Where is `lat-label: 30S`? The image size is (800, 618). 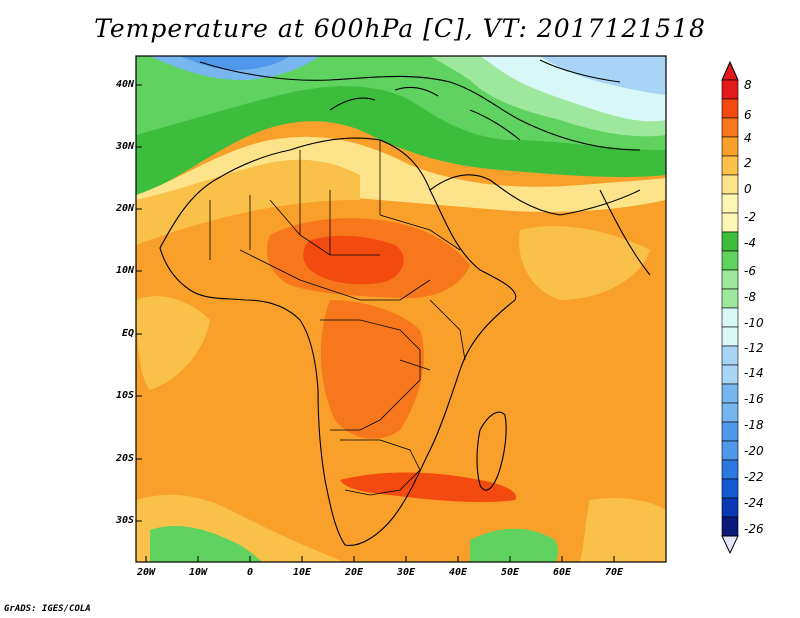
lat-label: 30S is located at coordinates (124, 520).